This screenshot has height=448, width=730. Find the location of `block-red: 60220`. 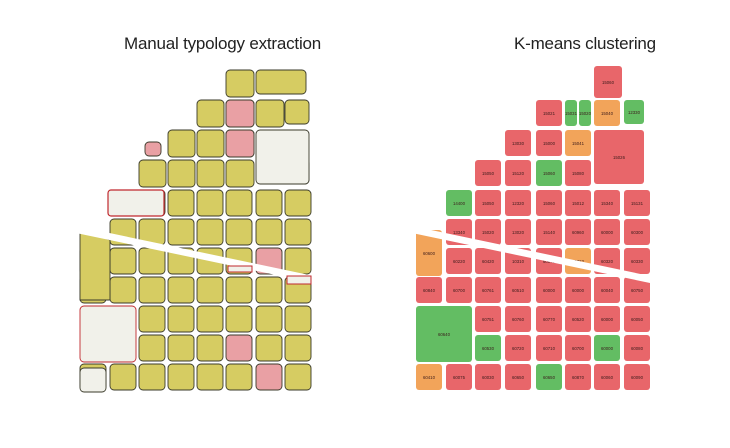

block-red: 60220 is located at coordinates (459, 261).